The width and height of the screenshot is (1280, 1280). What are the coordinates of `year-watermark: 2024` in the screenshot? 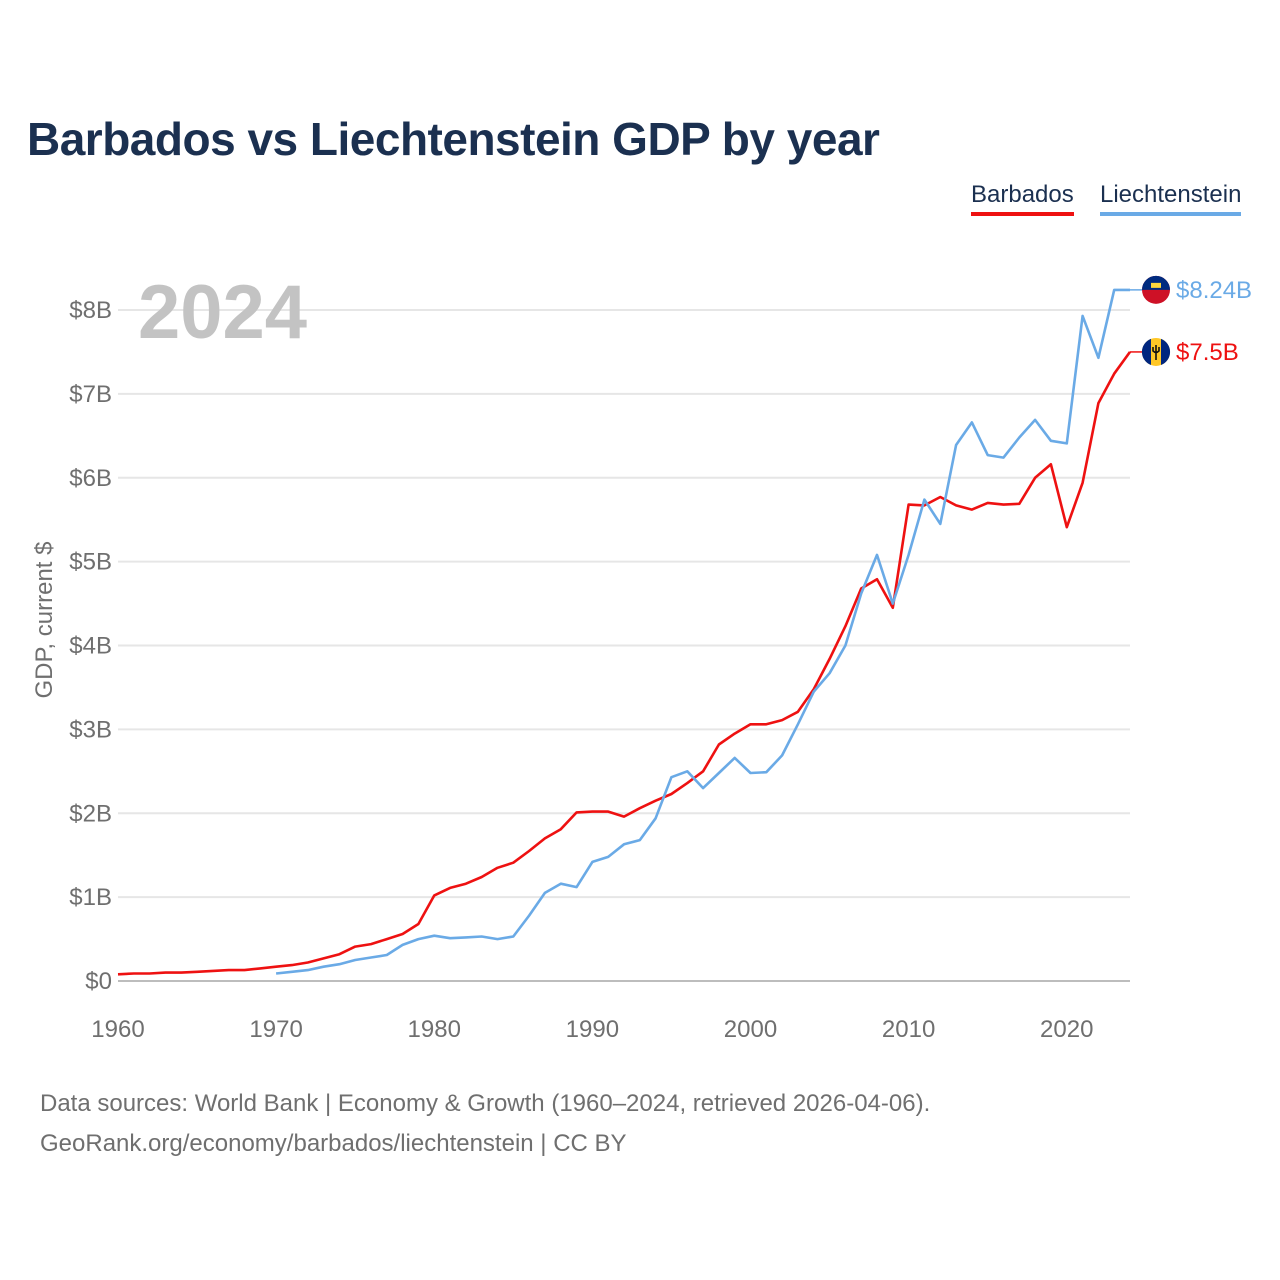 It's located at (222, 312).